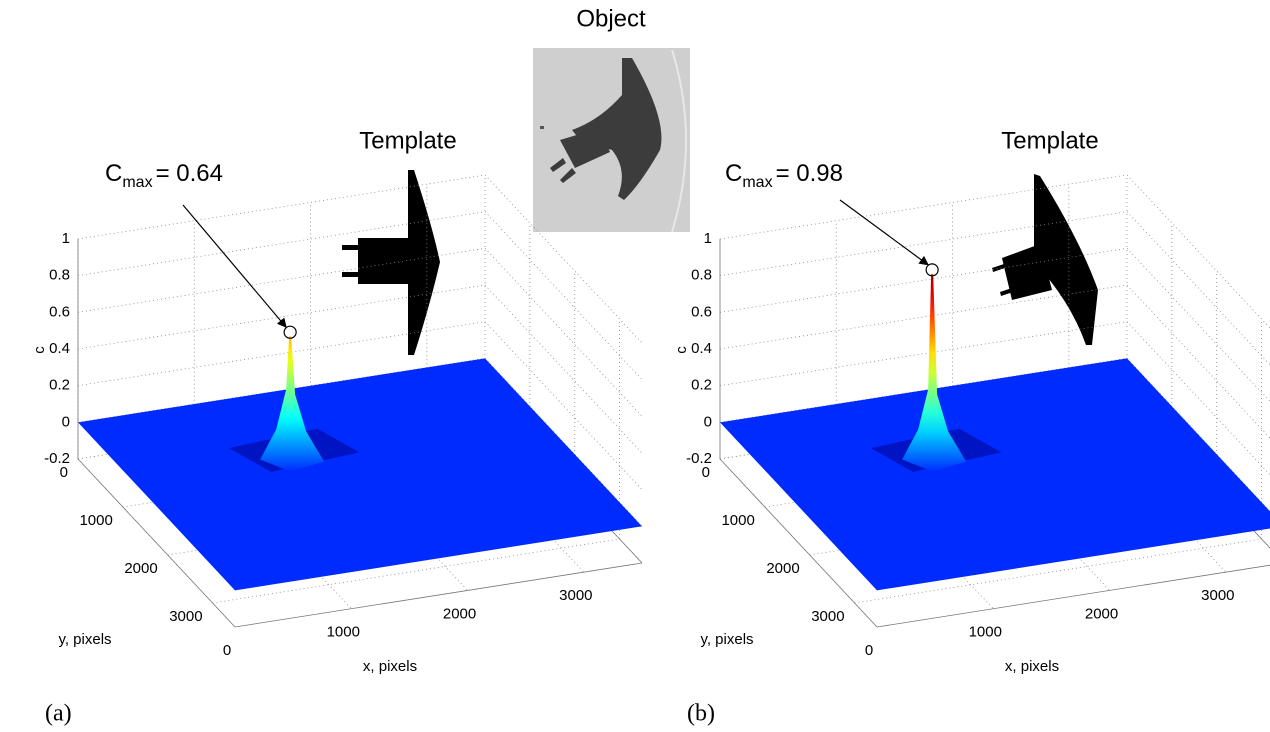 This screenshot has width=1270, height=732. I want to click on annotation-text: Cmax = 0.98, so click(784, 175).